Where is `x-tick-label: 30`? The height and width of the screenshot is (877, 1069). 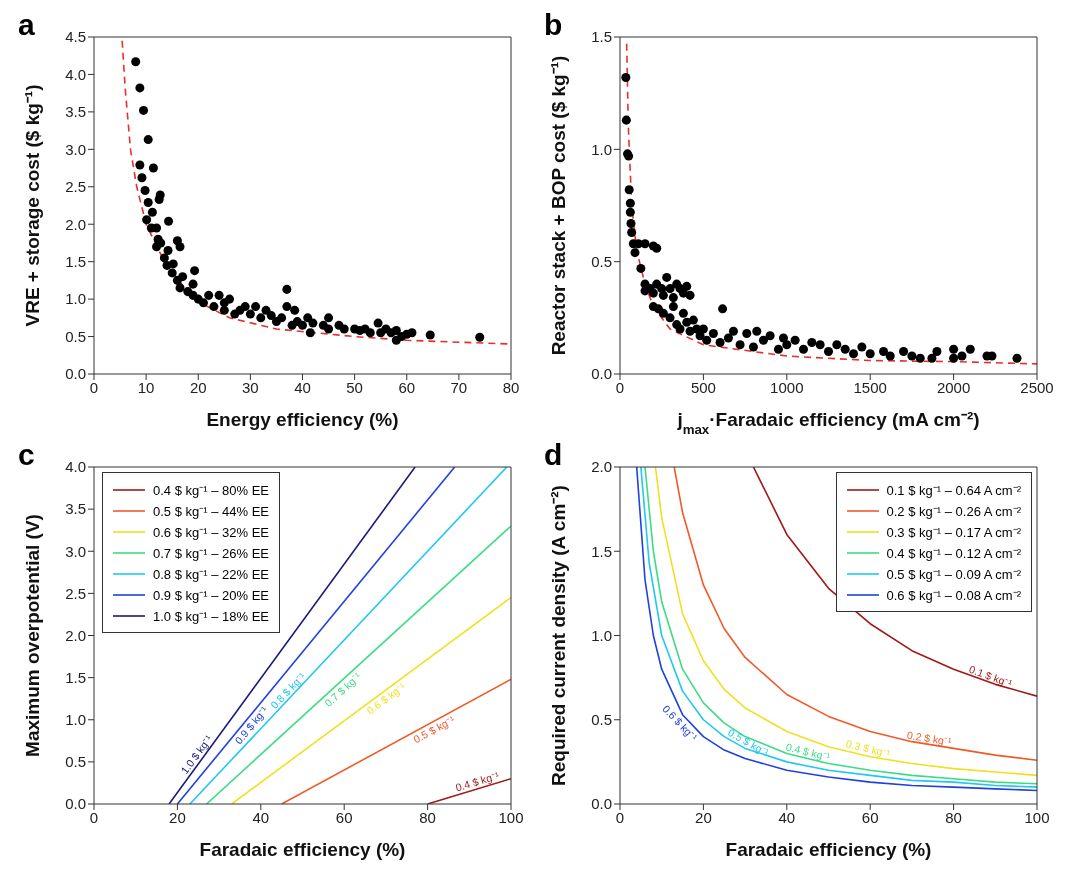 x-tick-label: 30 is located at coordinates (250, 387).